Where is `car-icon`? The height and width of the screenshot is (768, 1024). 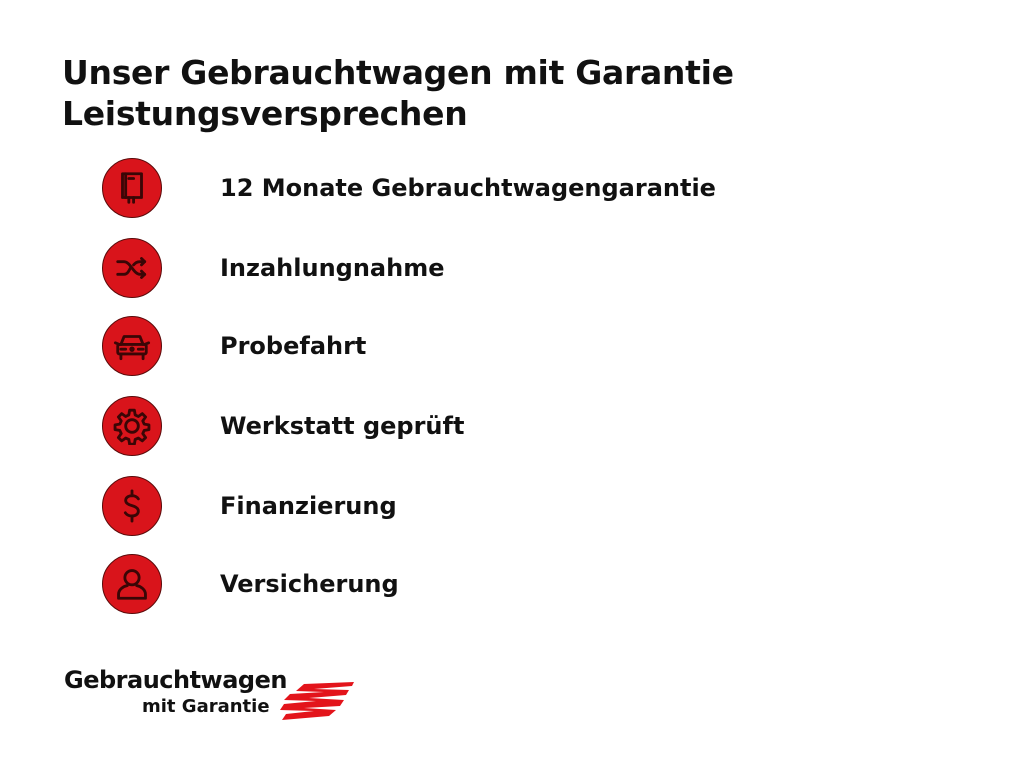 car-icon is located at coordinates (132, 346).